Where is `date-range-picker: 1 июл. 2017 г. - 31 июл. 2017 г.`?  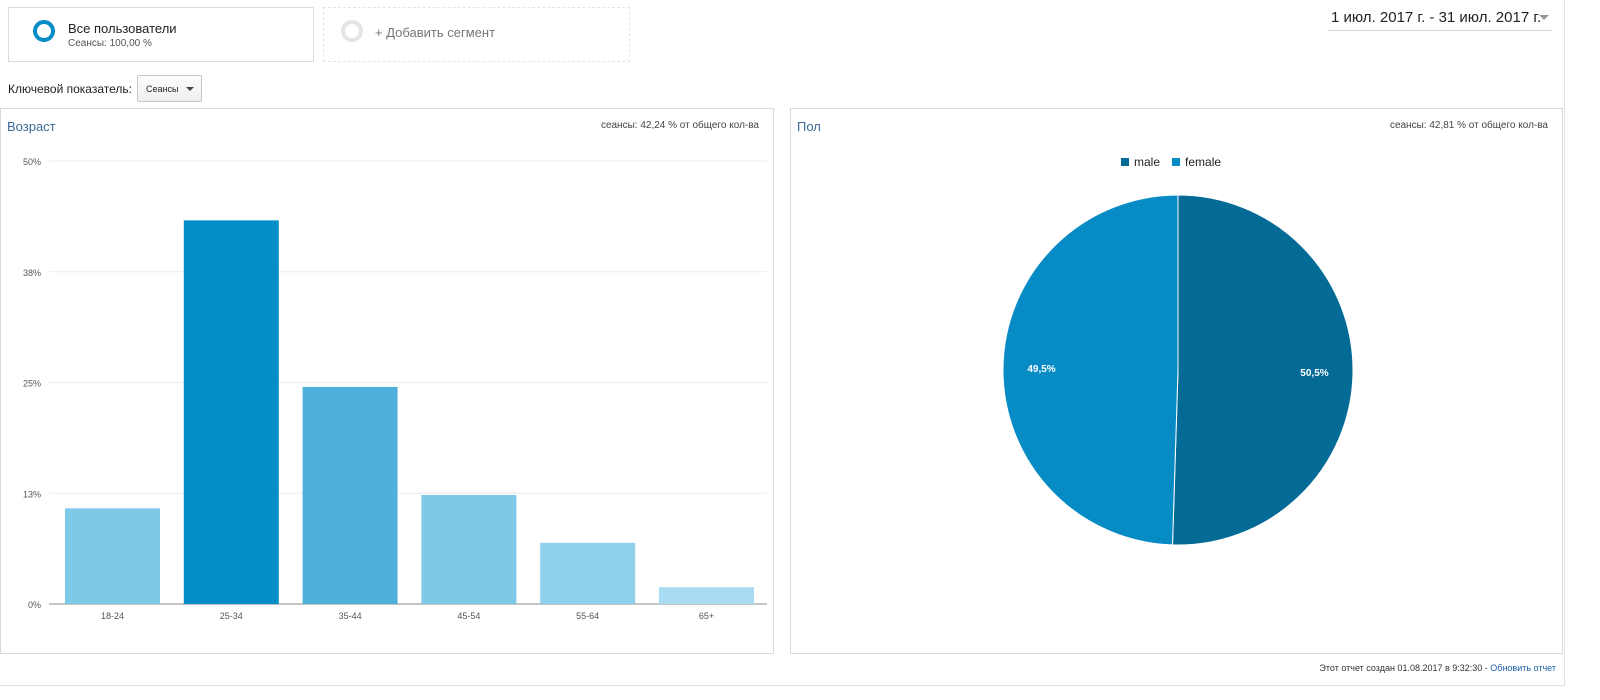 date-range-picker: 1 июл. 2017 г. - 31 июл. 2017 г. is located at coordinates (1440, 19).